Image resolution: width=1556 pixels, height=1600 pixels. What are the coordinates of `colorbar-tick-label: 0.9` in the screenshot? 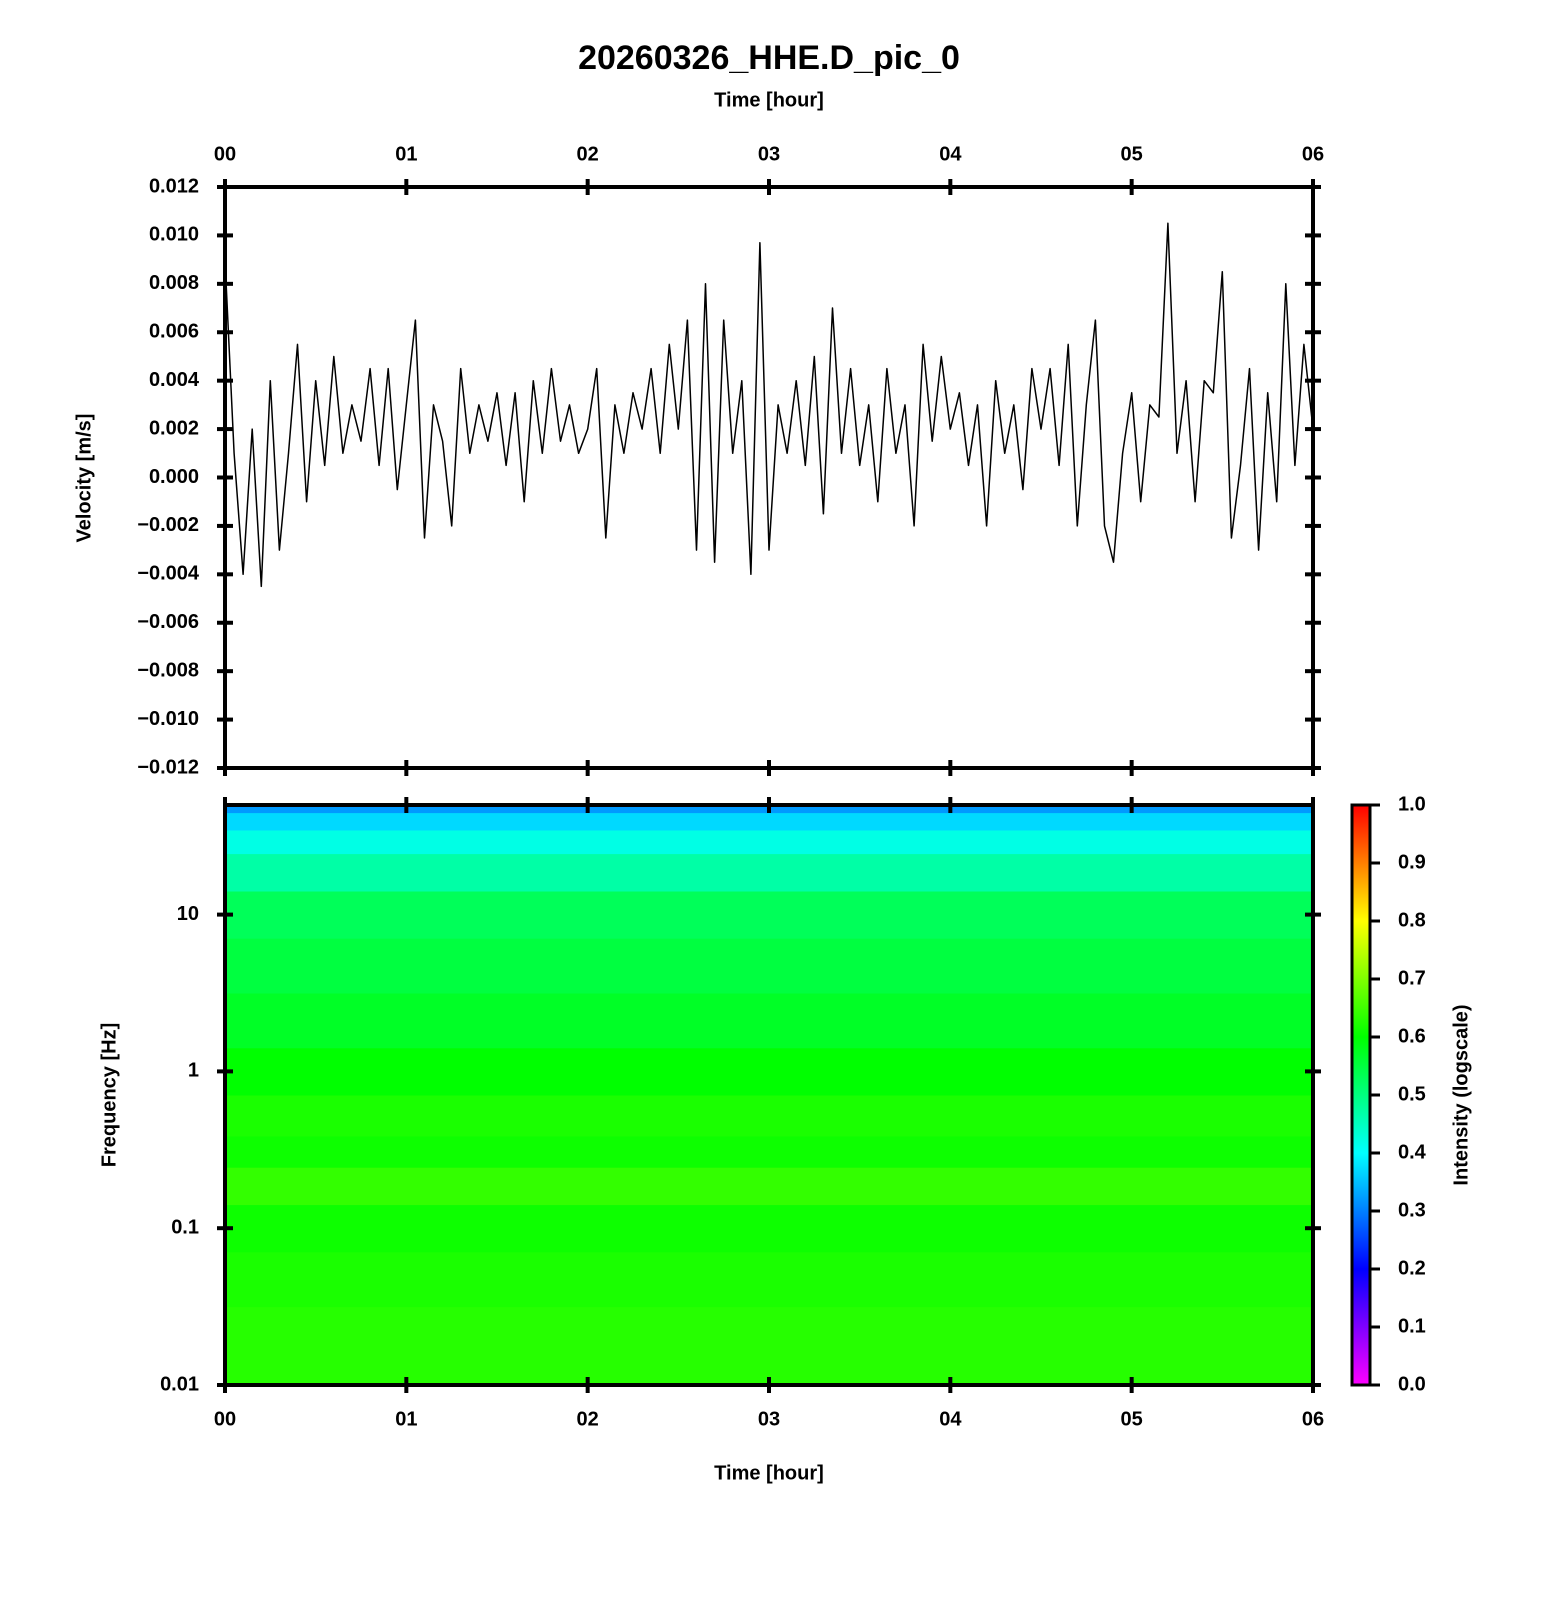 It's located at (1412, 862).